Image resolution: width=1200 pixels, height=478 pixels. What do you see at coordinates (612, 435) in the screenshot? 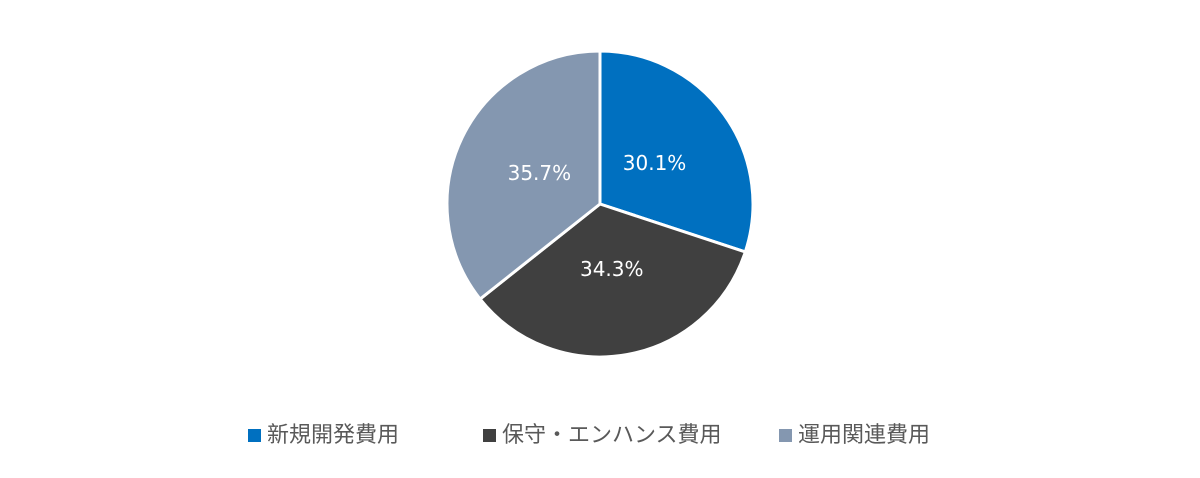
I see `legend-label: 保守・エンハンス費用` at bounding box center [612, 435].